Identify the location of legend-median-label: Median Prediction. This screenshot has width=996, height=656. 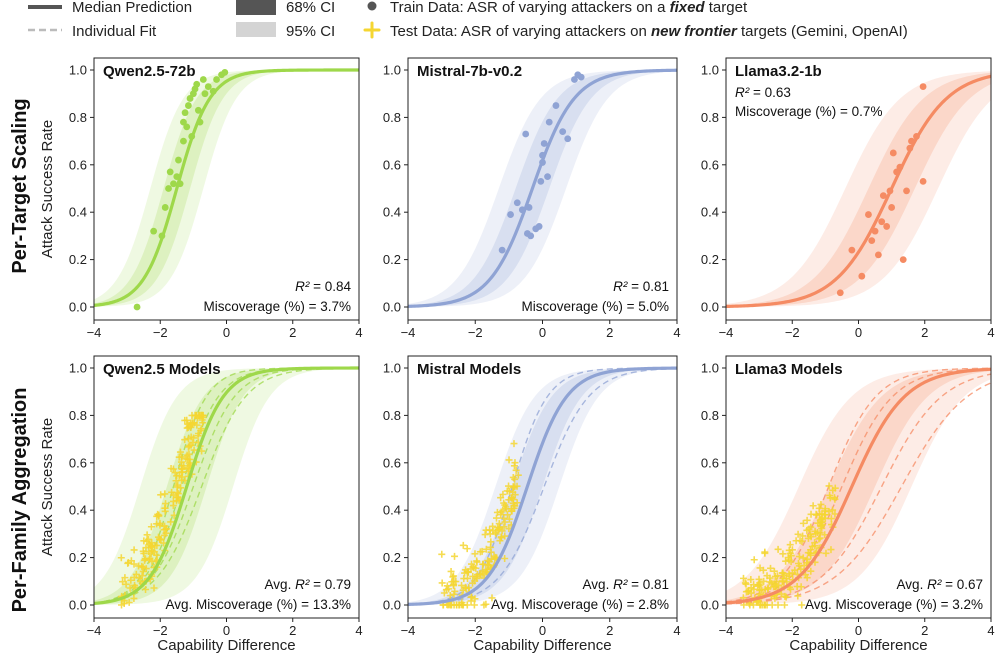
(132, 8).